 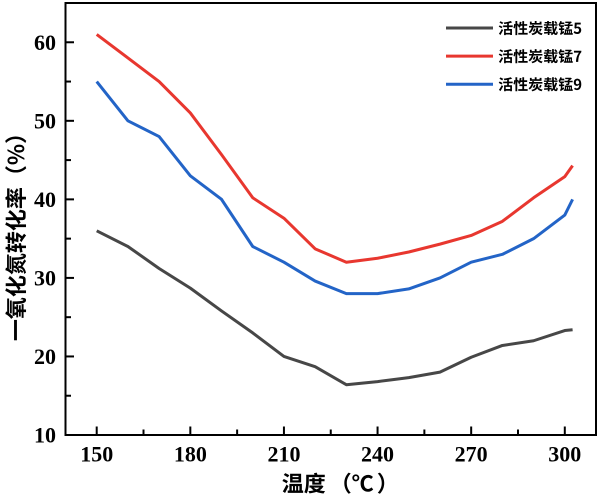 What do you see at coordinates (45, 42) in the screenshot?
I see `y-tick-label-60: 60` at bounding box center [45, 42].